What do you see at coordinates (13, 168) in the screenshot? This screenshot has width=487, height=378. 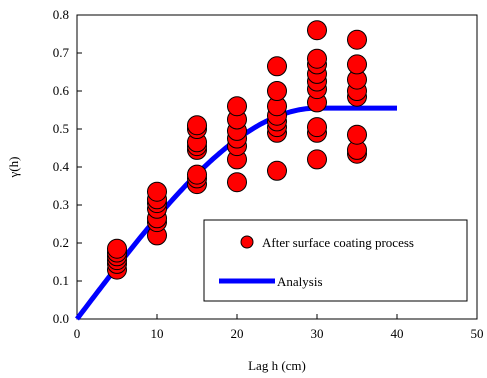 I see `y-axis-title: γ(h)` at bounding box center [13, 168].